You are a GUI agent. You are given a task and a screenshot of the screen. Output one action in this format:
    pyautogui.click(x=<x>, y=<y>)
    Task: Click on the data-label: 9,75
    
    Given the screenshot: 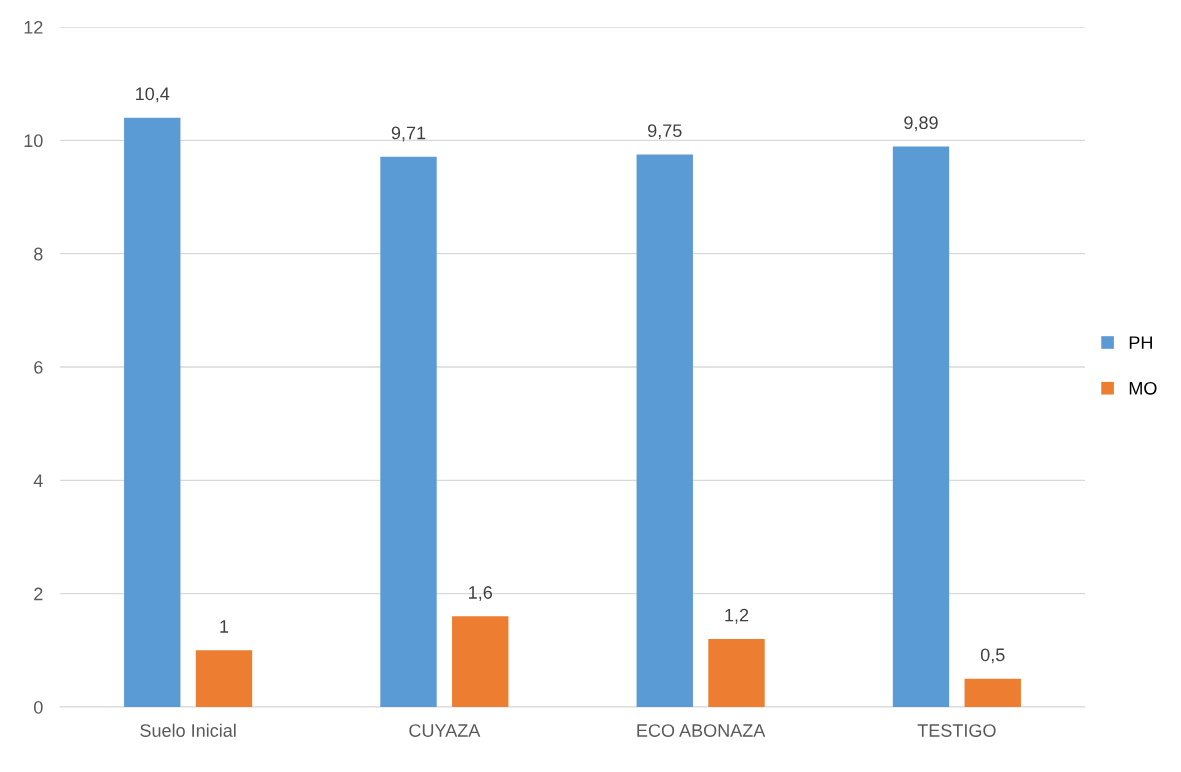 What is the action you would take?
    pyautogui.click(x=665, y=132)
    